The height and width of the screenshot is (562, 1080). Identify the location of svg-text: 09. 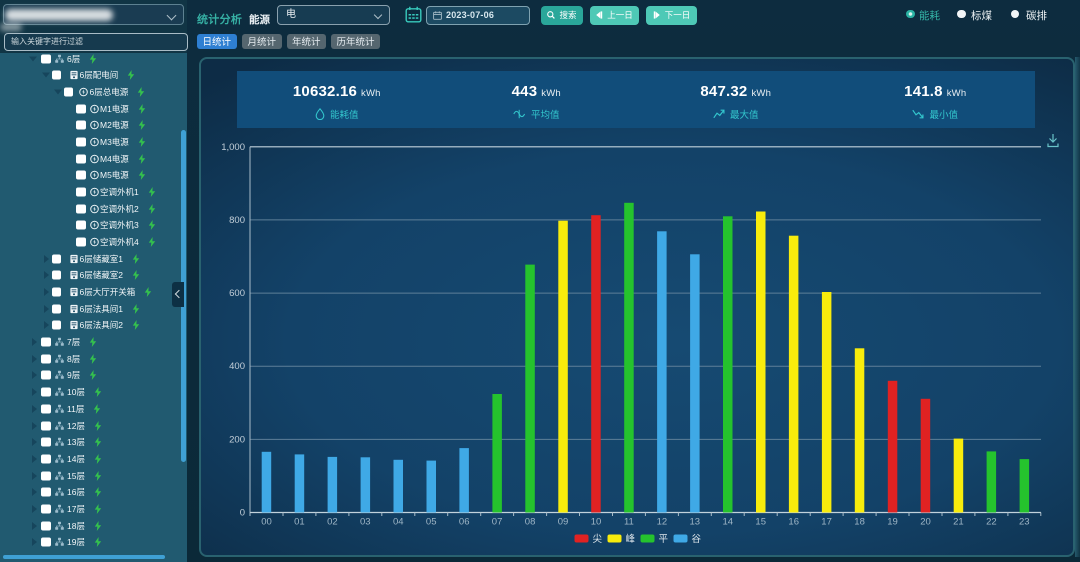
(563, 522).